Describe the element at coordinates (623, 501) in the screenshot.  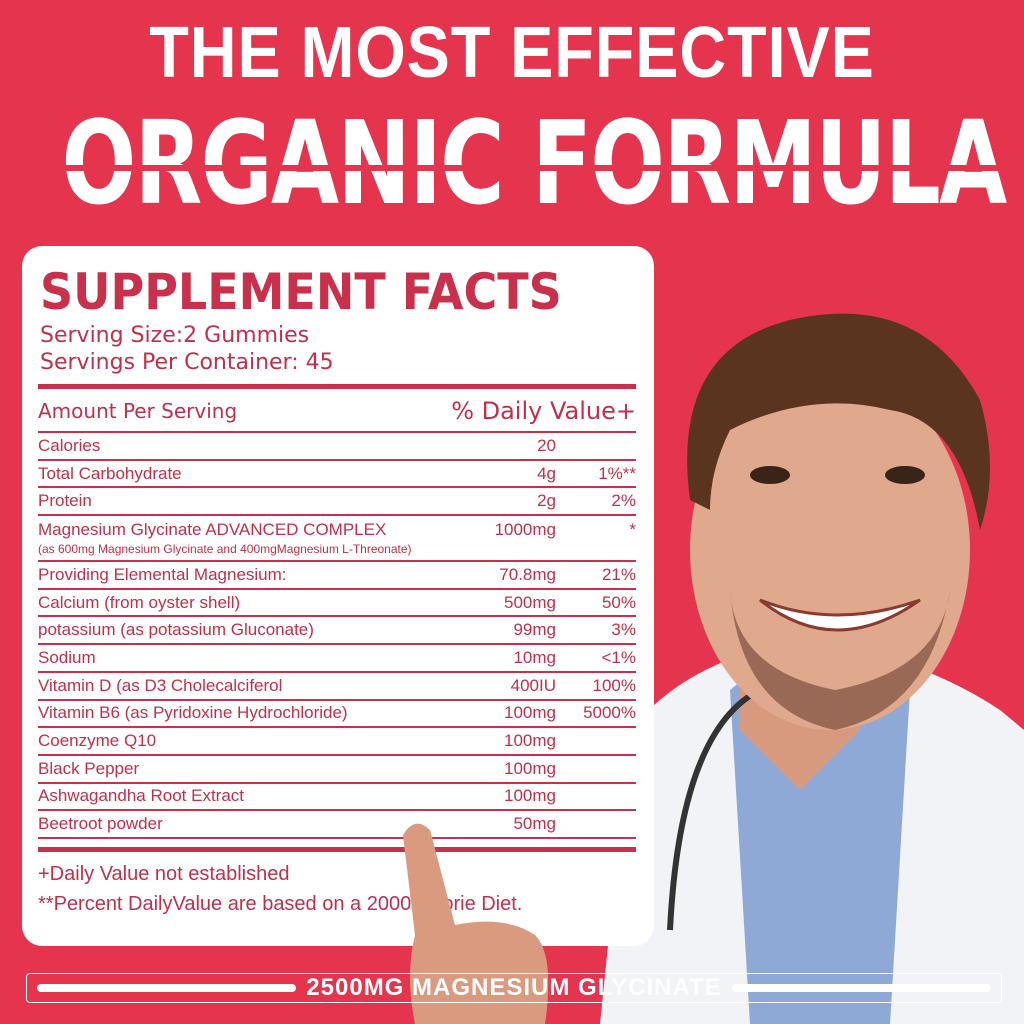
I see `nutrient-dv: 2%` at that location.